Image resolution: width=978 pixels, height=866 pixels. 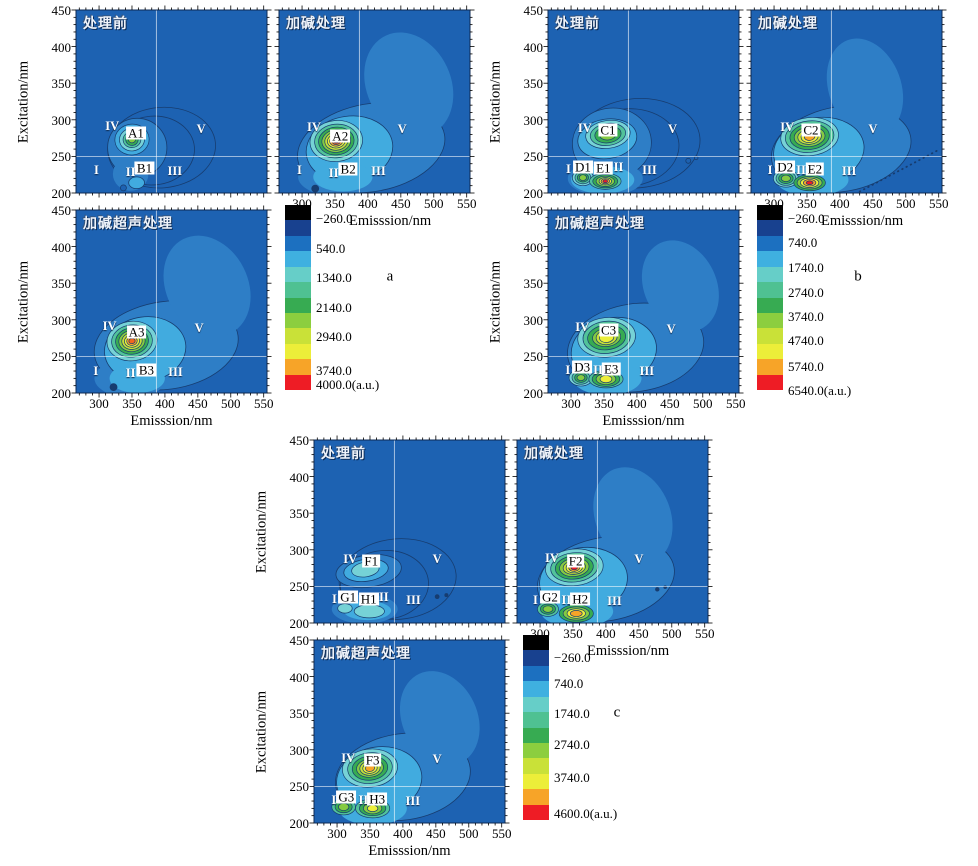 What do you see at coordinates (366, 654) in the screenshot?
I see `plot-title: 加碱超声处理` at bounding box center [366, 654].